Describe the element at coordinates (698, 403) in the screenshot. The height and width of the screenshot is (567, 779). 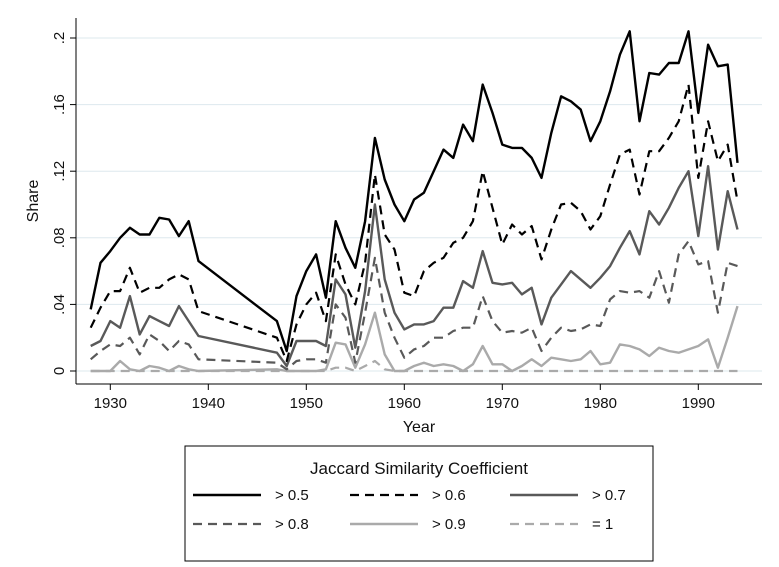
I see `x-tick-label: 1990` at that location.